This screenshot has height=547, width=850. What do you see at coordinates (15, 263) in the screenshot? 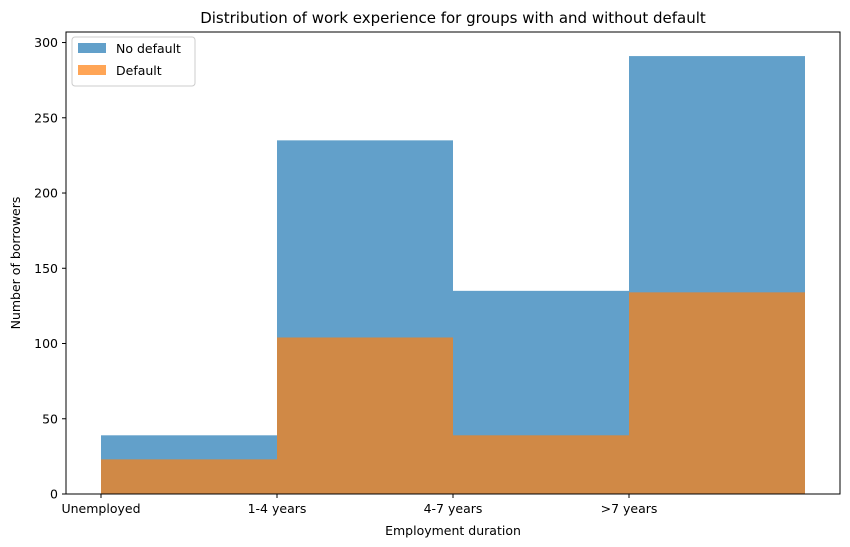
I see `y-axis-label: Number of borrowers` at bounding box center [15, 263].